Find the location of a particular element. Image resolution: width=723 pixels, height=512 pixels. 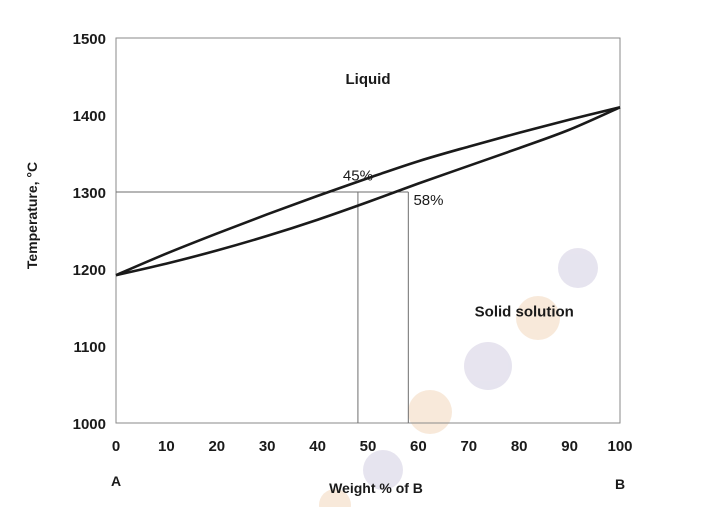

x-tick-label: 30 is located at coordinates (267, 446).